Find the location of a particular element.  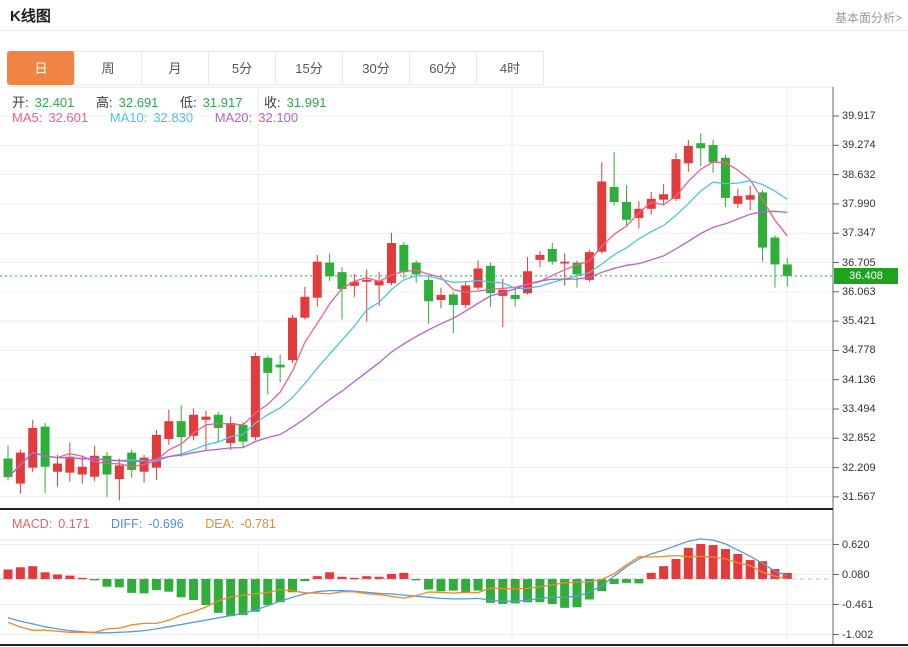

ohlc-legend: 开: 32.401 高: 32.691 低: 31.917 收: 31.991 is located at coordinates (172, 101).